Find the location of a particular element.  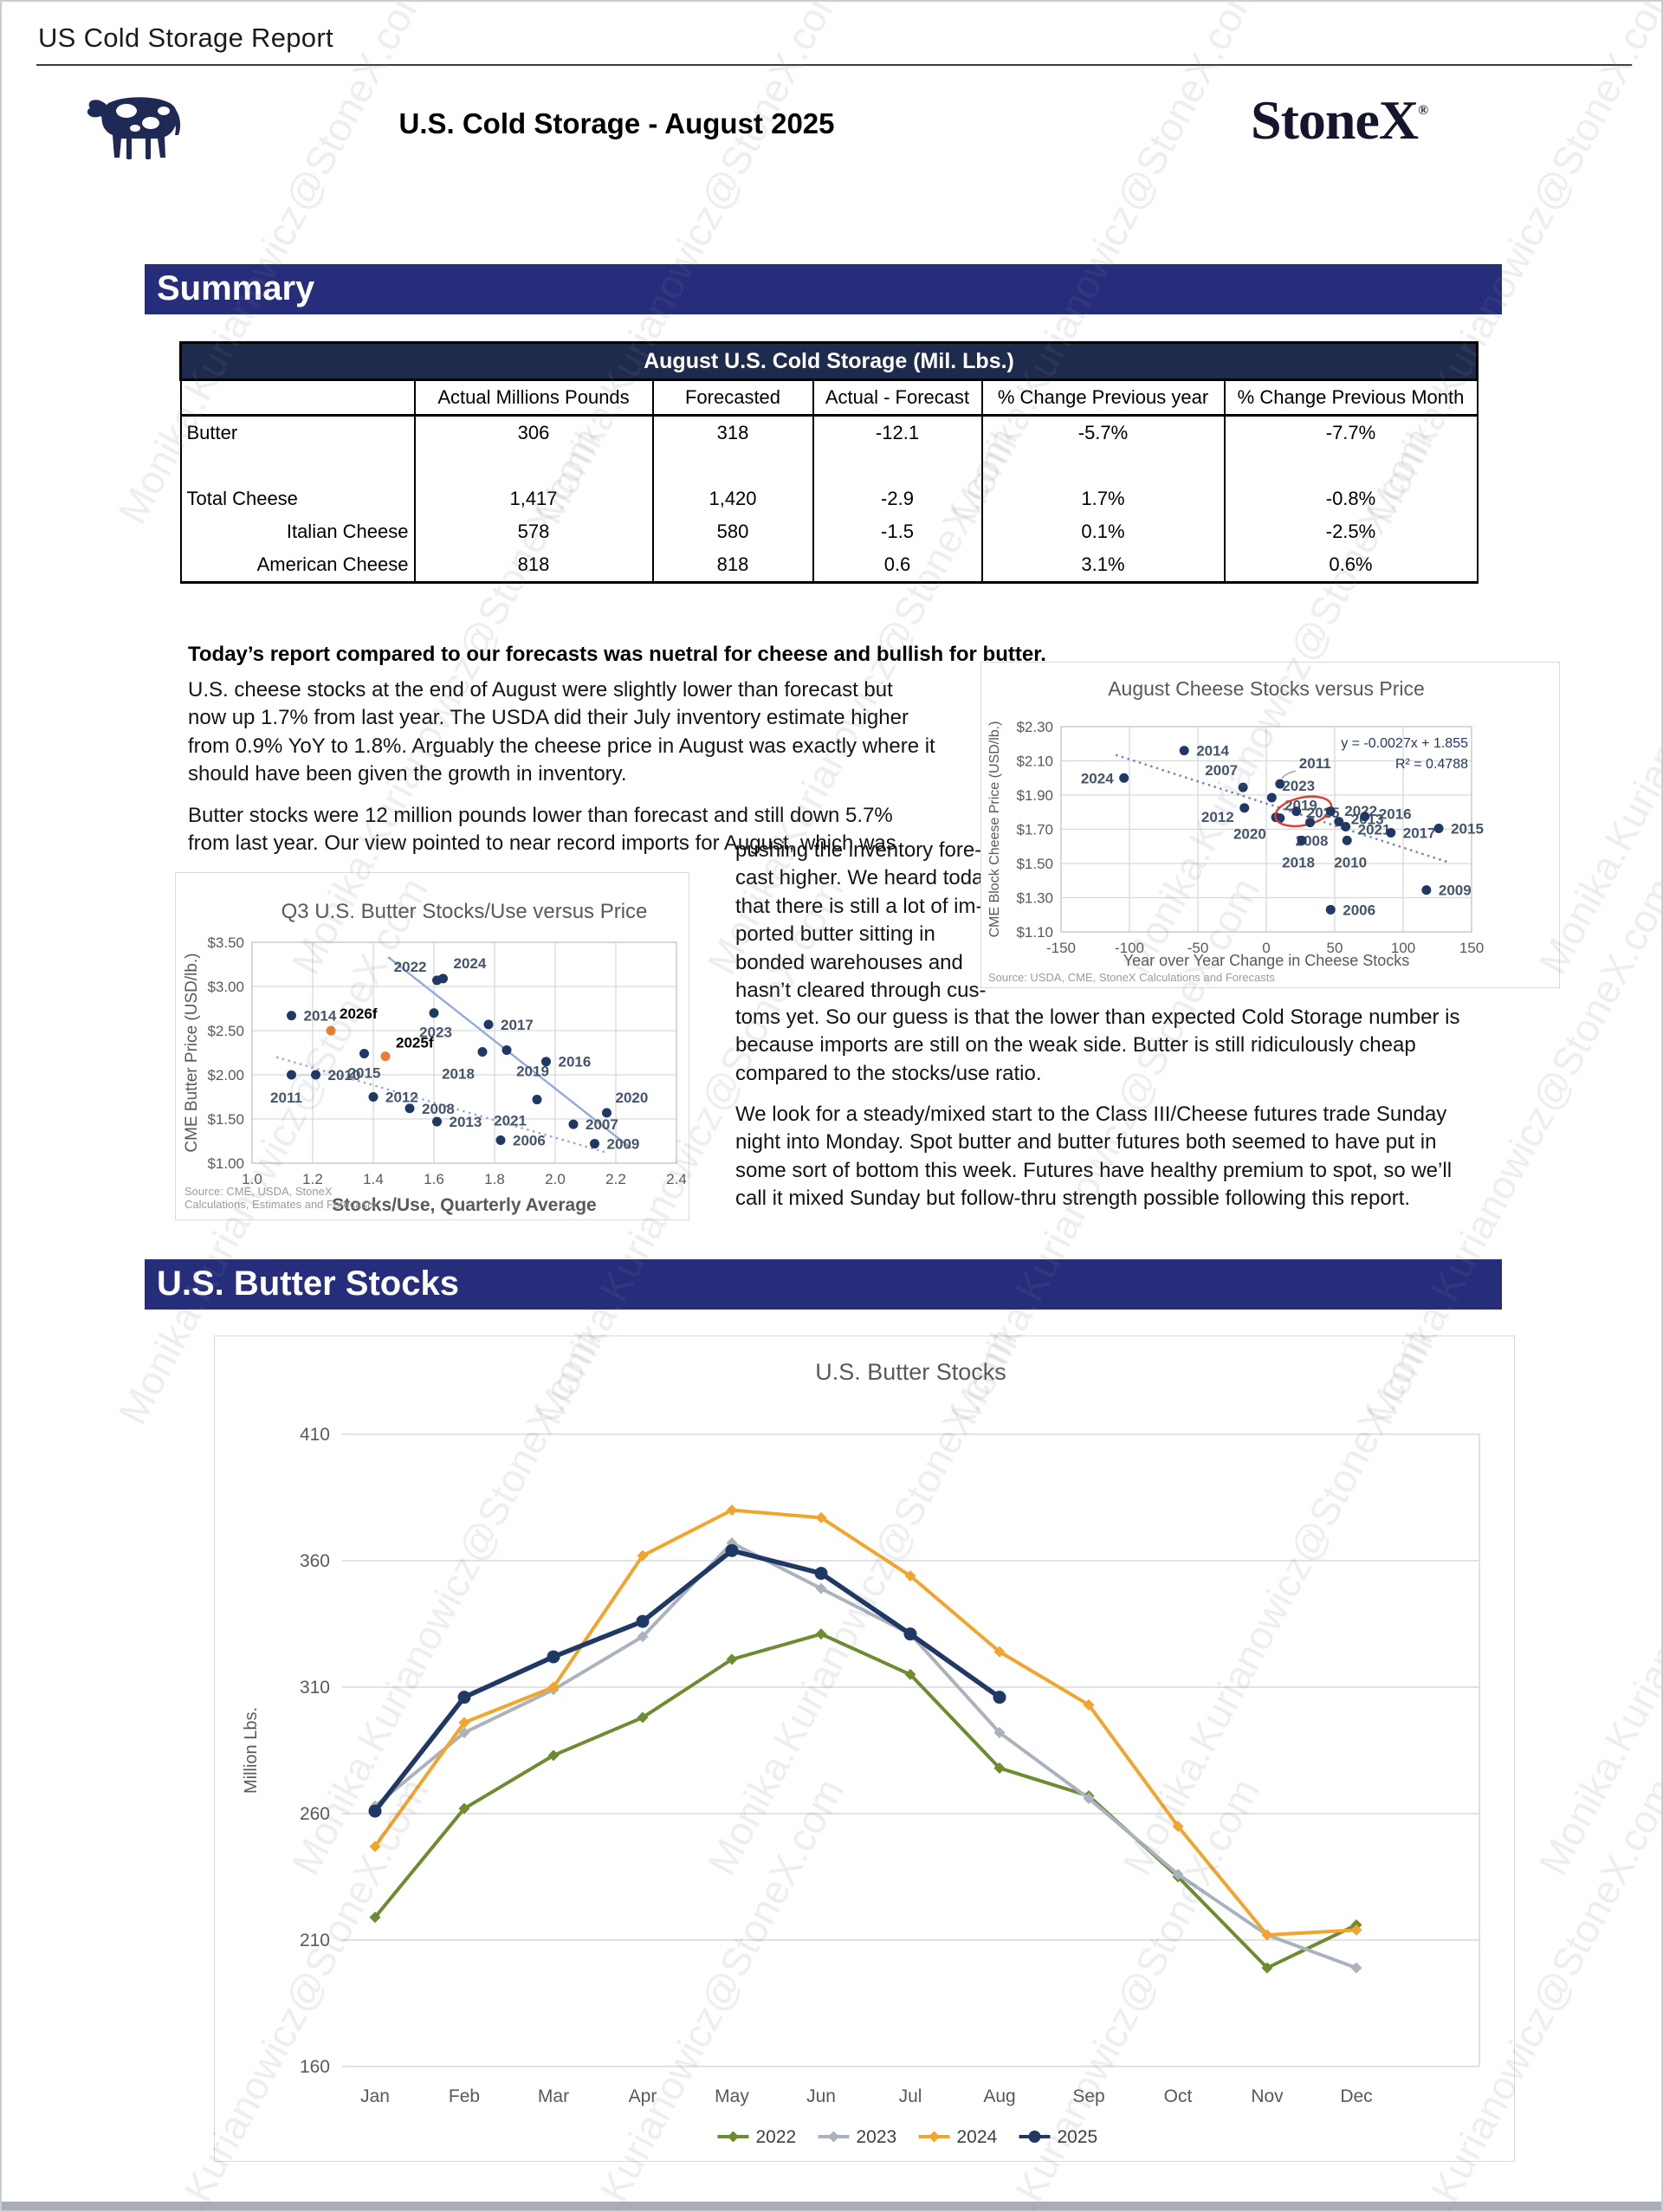

svg-text: $1.90 is located at coordinates (1034, 796).